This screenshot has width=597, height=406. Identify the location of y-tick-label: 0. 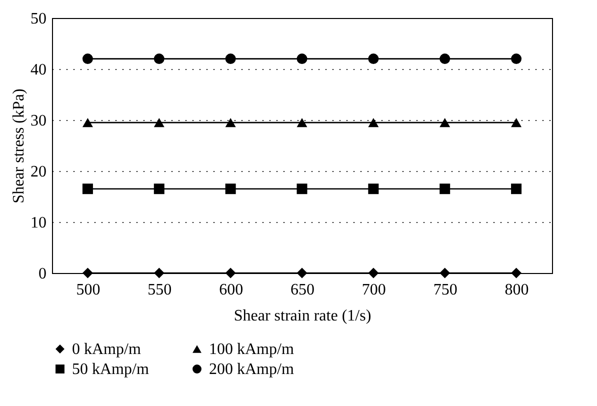
(42, 274).